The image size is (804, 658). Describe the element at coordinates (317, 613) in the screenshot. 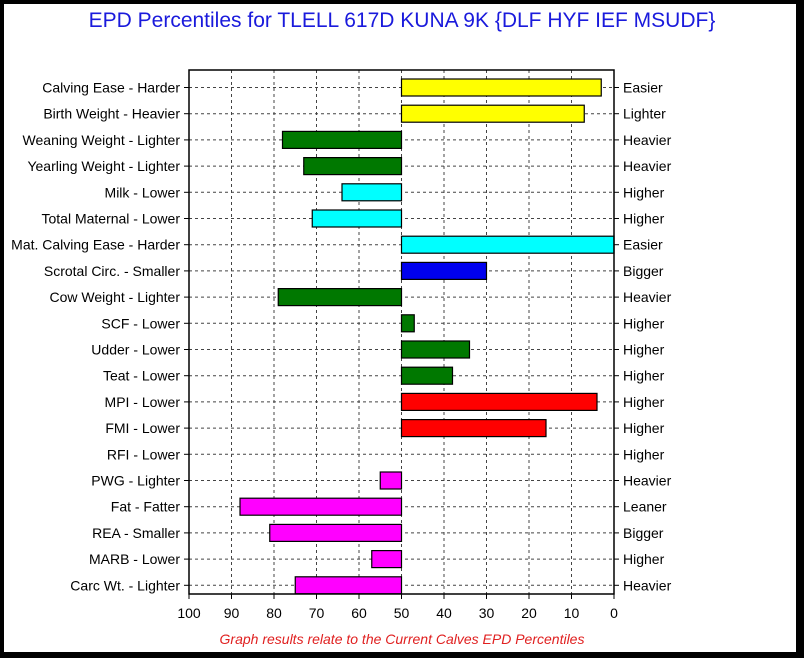

I see `x-tick-label: 70` at that location.